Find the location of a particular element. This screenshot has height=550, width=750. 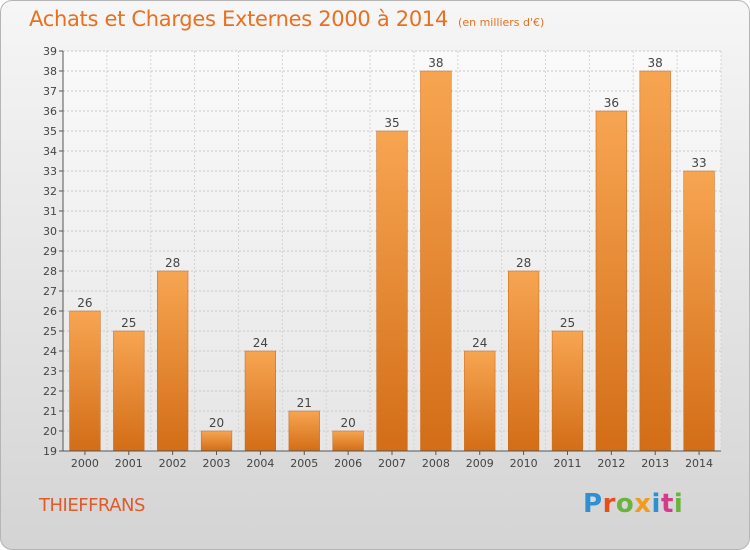

y-tick-label: 28 is located at coordinates (50, 271).